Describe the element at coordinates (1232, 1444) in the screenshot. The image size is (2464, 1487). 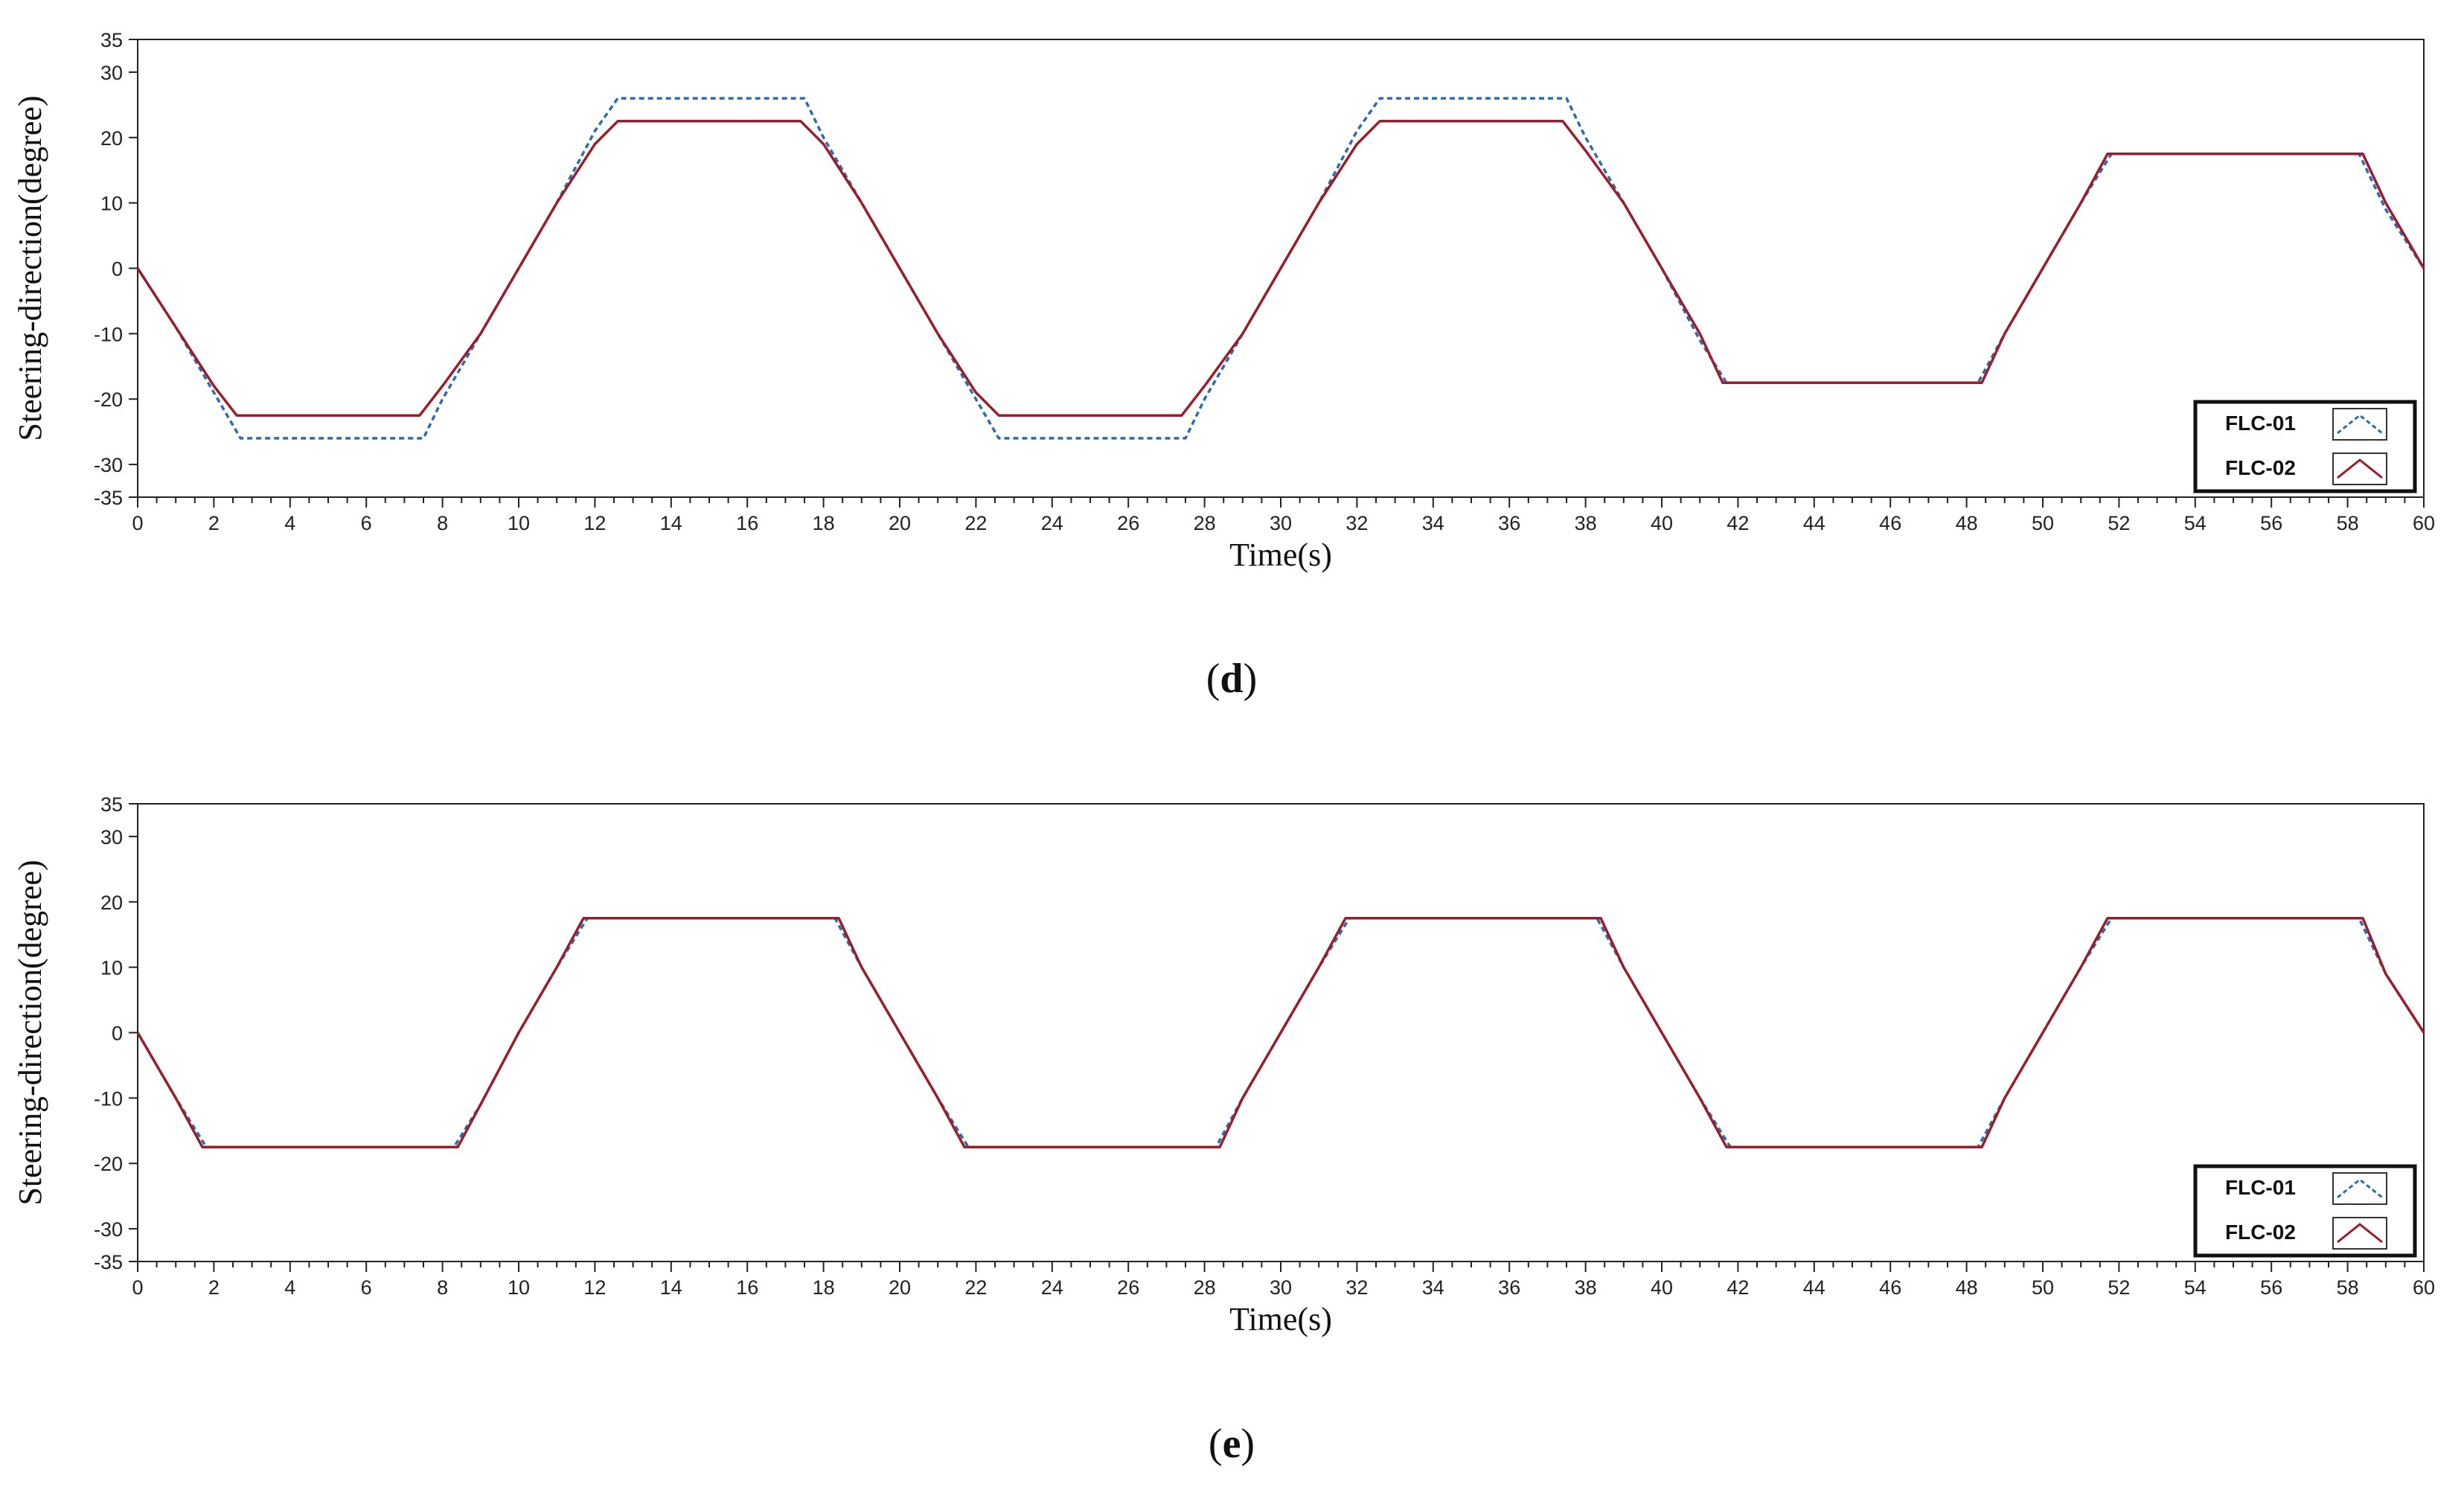
I see `panel-caption: (e)` at that location.